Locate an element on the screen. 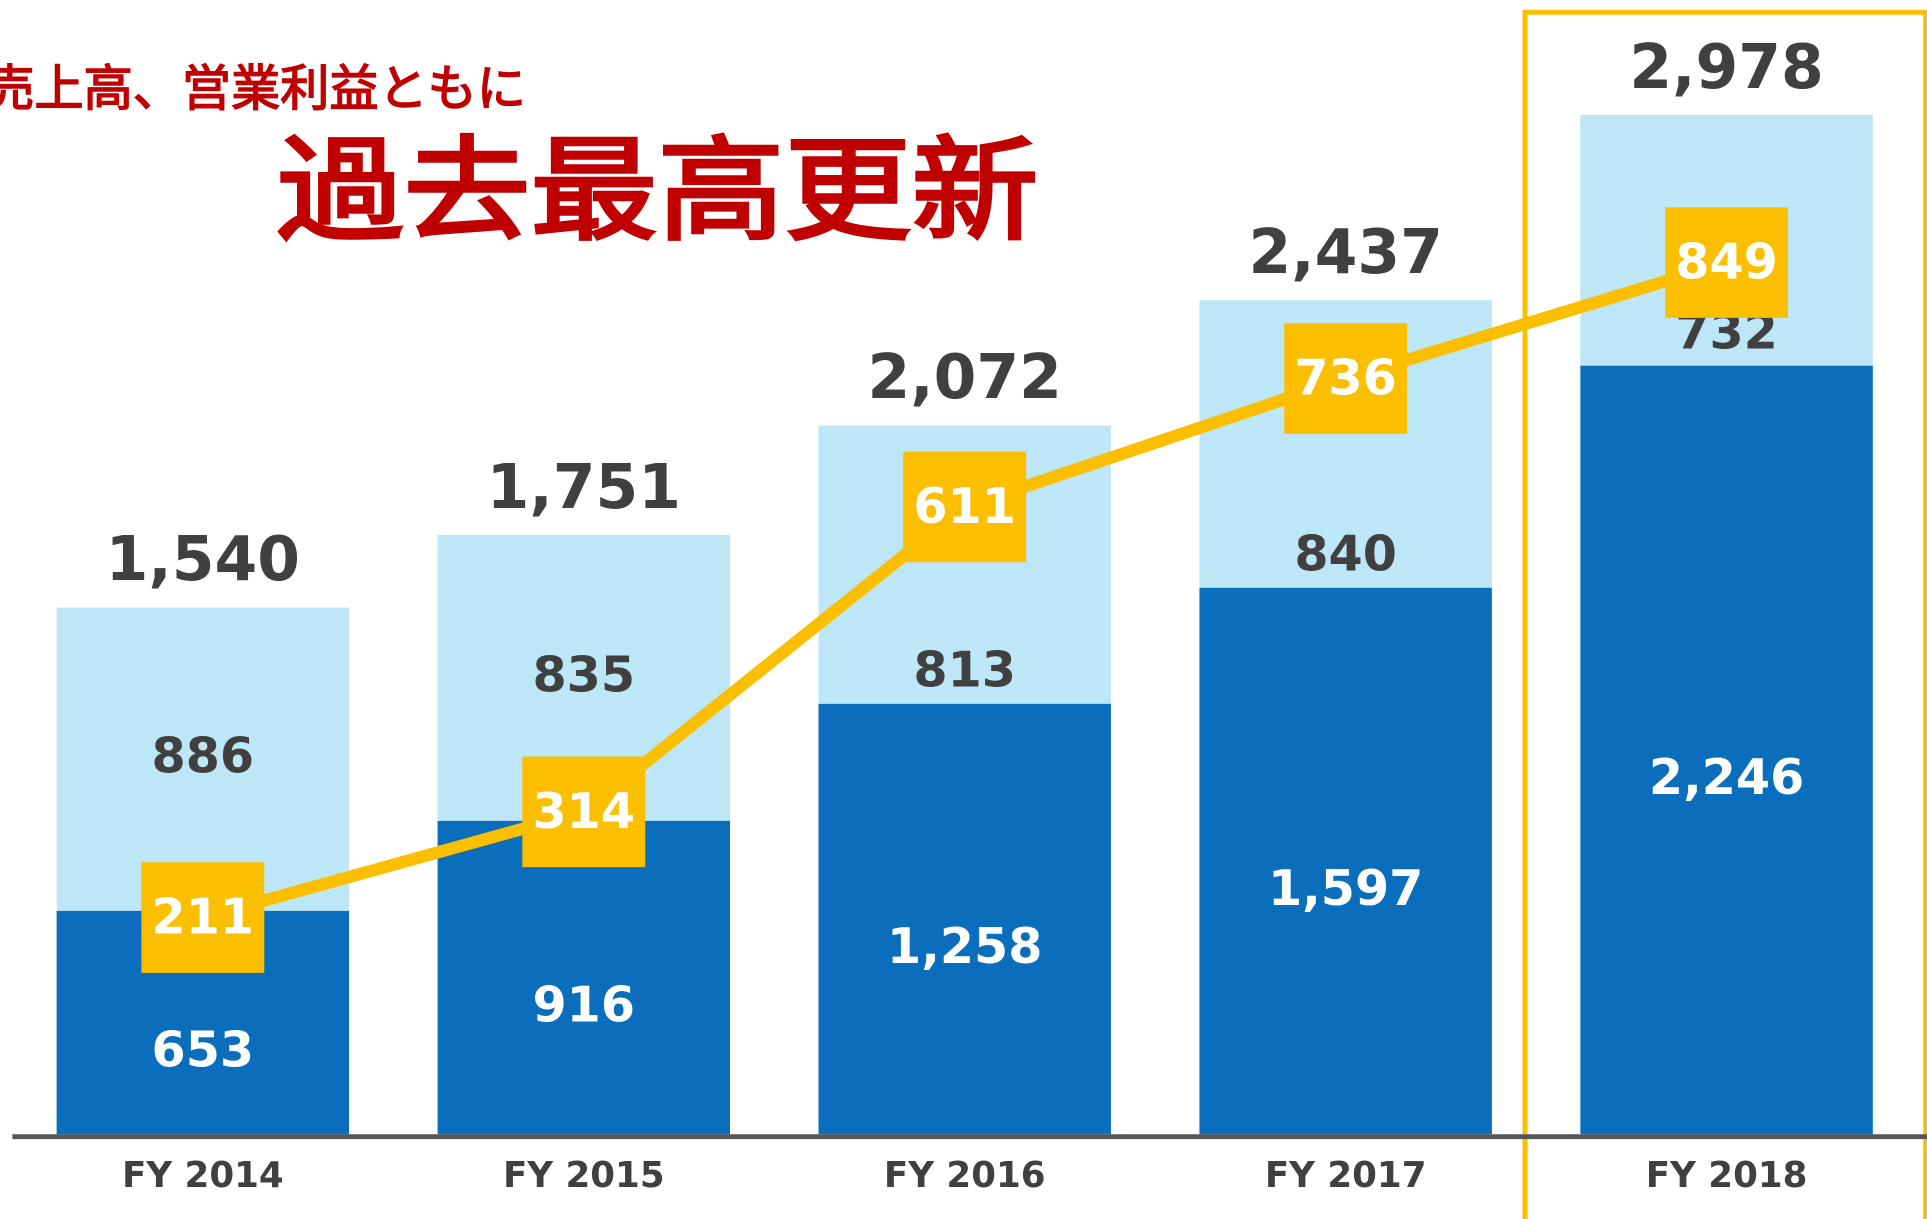 This screenshot has width=1927, height=1219. line-value-label: 736 is located at coordinates (1345, 378).